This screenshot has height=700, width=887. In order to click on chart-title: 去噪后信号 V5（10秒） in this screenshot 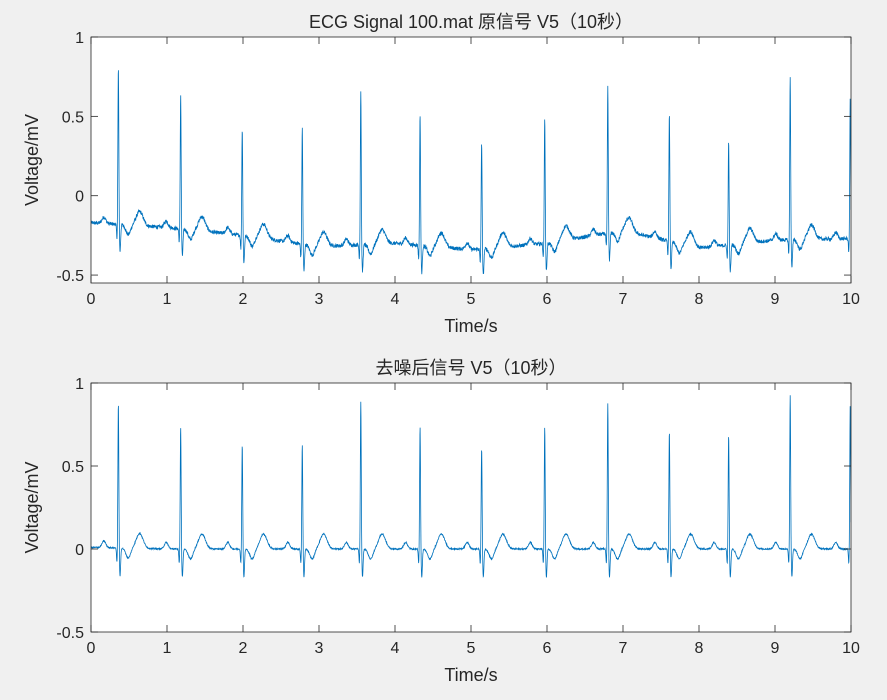, I will do `click(470, 368)`.